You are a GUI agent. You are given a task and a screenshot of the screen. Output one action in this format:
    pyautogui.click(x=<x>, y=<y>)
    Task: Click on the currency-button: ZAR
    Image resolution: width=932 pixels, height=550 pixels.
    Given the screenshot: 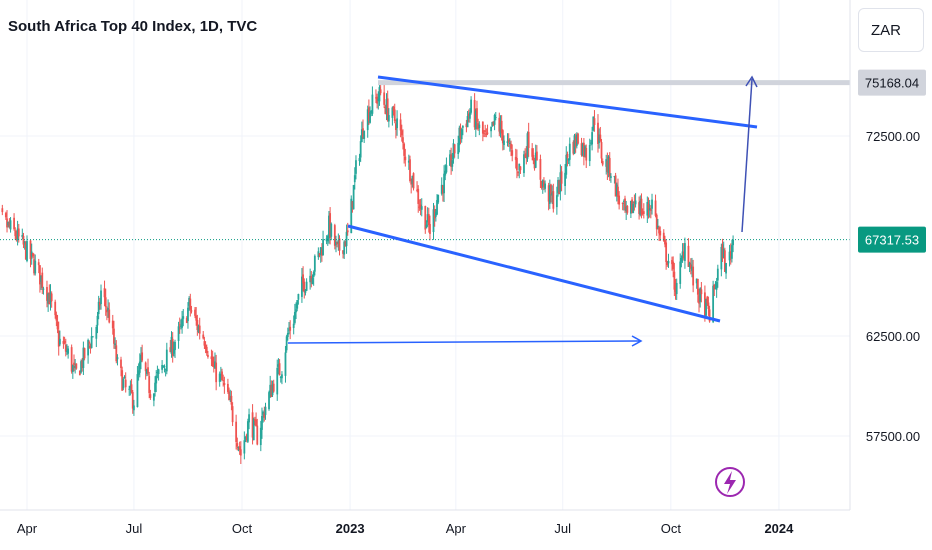 What is the action you would take?
    pyautogui.click(x=891, y=30)
    